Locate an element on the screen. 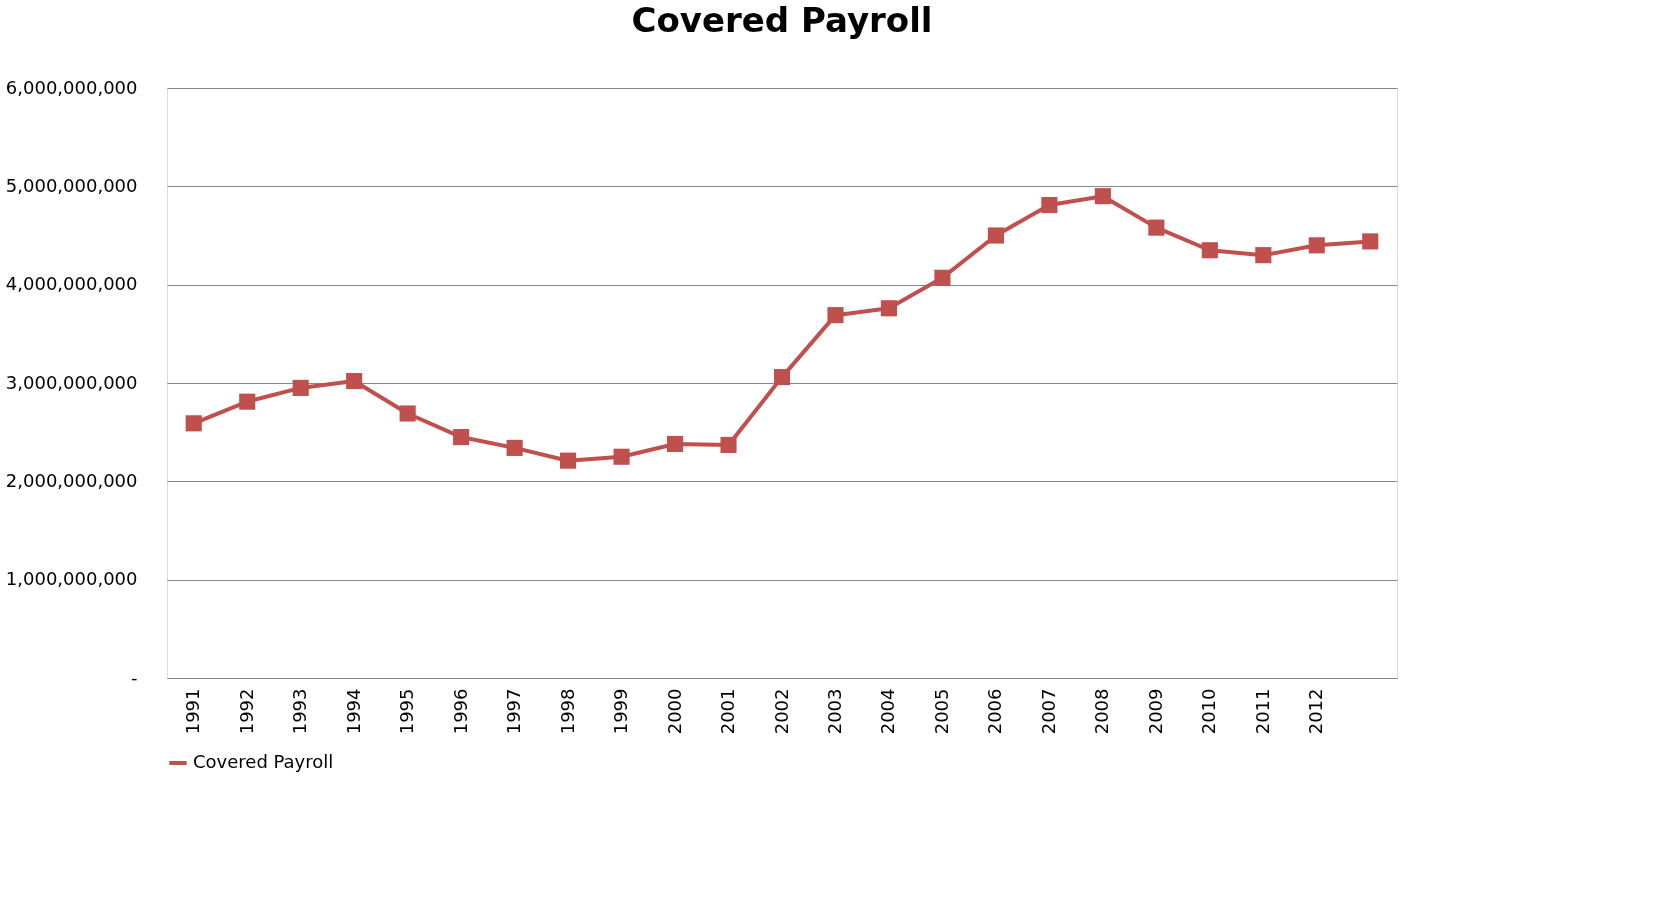 This screenshot has height=923, width=1669. x-tick-label: 2007 is located at coordinates (1048, 711).